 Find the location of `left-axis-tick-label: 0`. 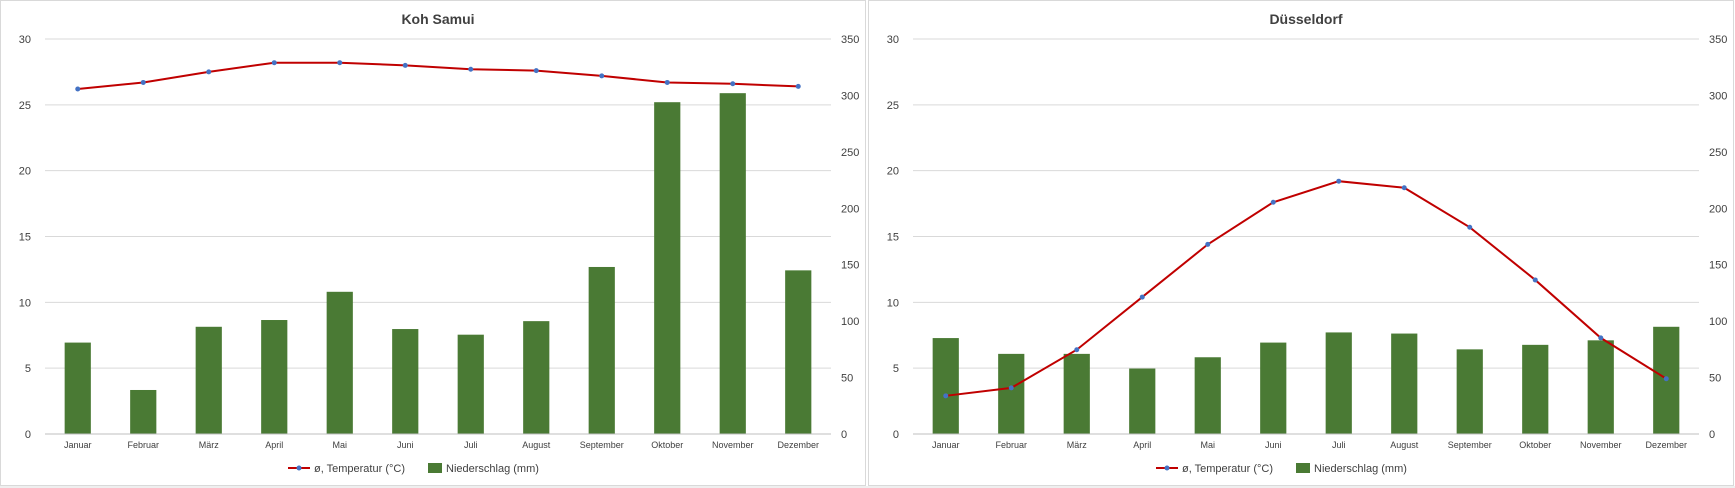

left-axis-tick-label: 0 is located at coordinates (28, 435).